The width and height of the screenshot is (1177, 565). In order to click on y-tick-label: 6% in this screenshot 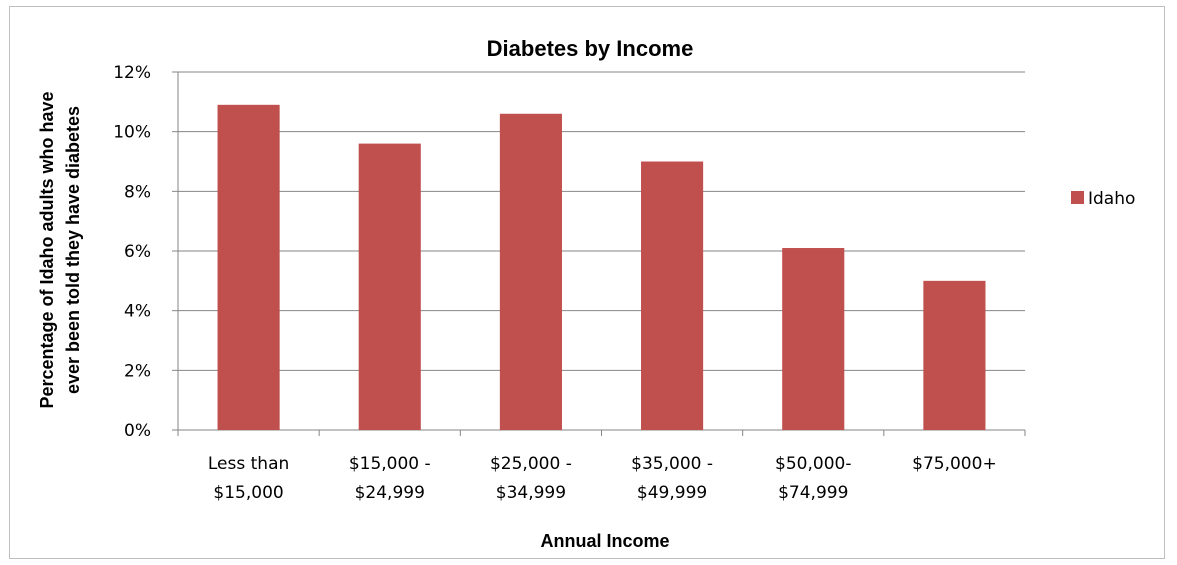, I will do `click(137, 252)`.